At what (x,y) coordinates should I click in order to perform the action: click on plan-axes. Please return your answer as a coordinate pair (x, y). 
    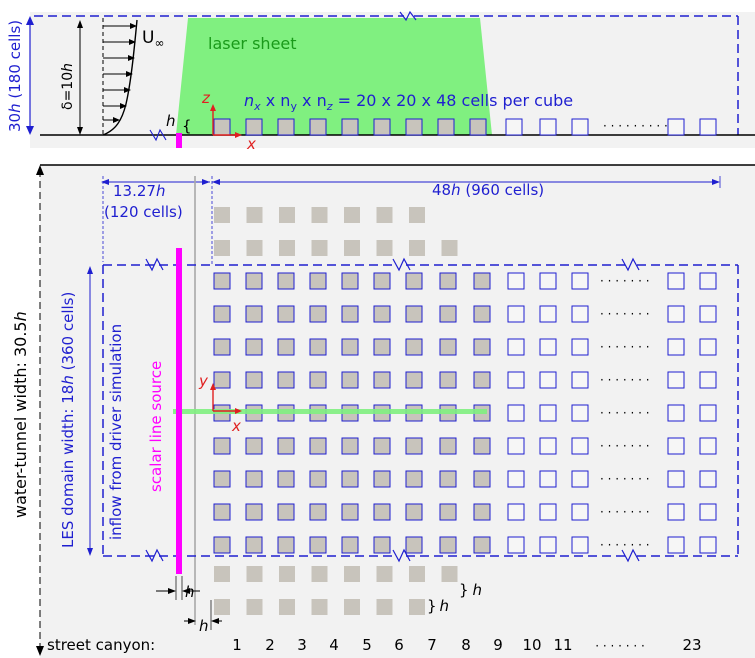
    Looking at the image, I should click on (226, 398).